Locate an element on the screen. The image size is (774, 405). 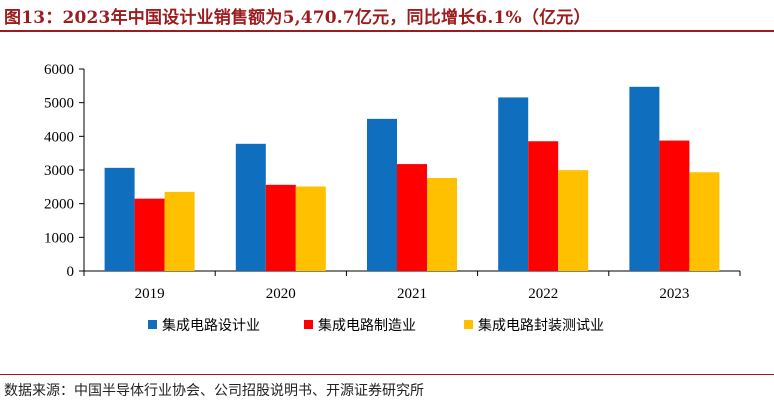
y-tick-label: 0 is located at coordinates (71, 272).